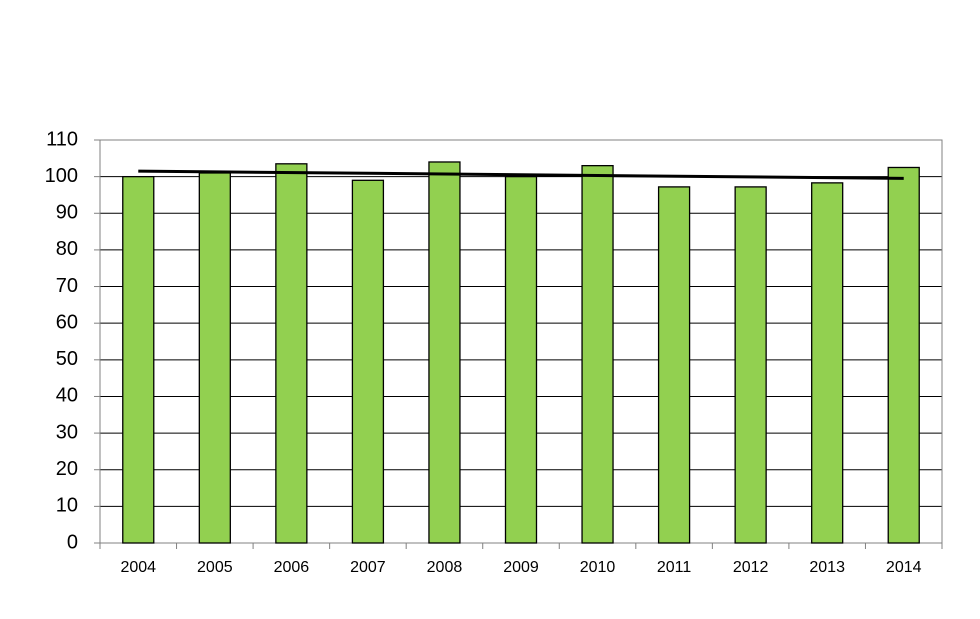 This screenshot has height=619, width=980. What do you see at coordinates (521, 567) in the screenshot?
I see `x-tick-label: 2009` at bounding box center [521, 567].